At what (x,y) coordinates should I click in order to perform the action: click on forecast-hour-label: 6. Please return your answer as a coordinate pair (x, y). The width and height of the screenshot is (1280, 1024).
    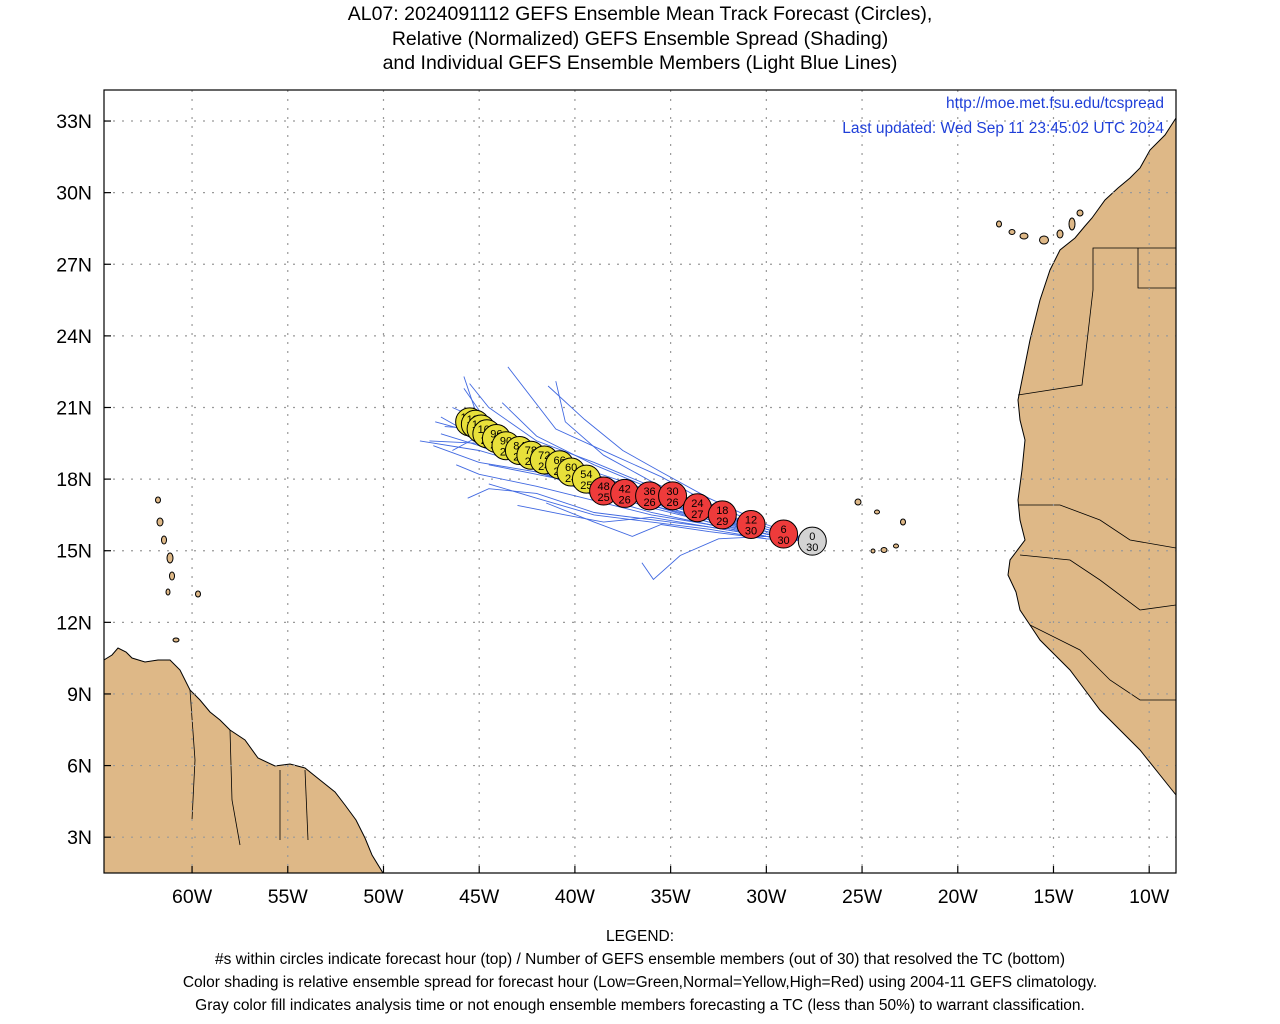
    Looking at the image, I should click on (784, 530).